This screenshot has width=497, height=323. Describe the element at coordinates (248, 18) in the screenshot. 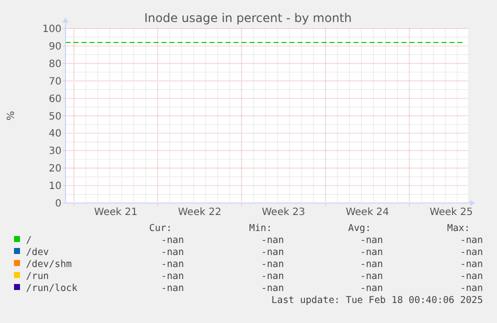

I see `chart-title: Inode usage in percent - by month` at that location.